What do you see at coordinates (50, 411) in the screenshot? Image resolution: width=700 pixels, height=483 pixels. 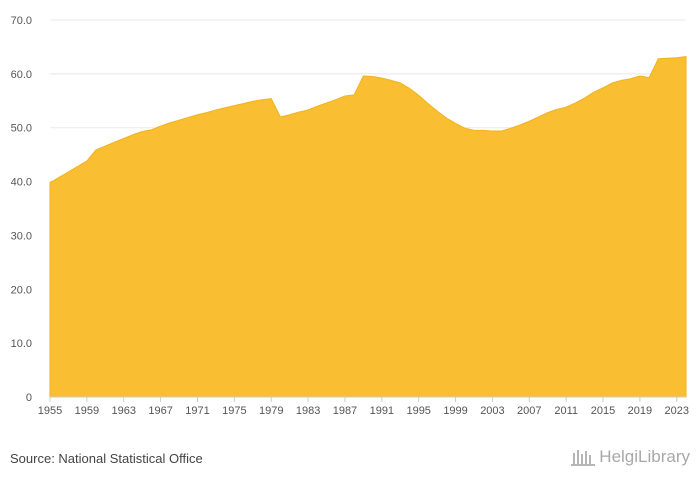 I see `x-tick-label: 1955` at bounding box center [50, 411].